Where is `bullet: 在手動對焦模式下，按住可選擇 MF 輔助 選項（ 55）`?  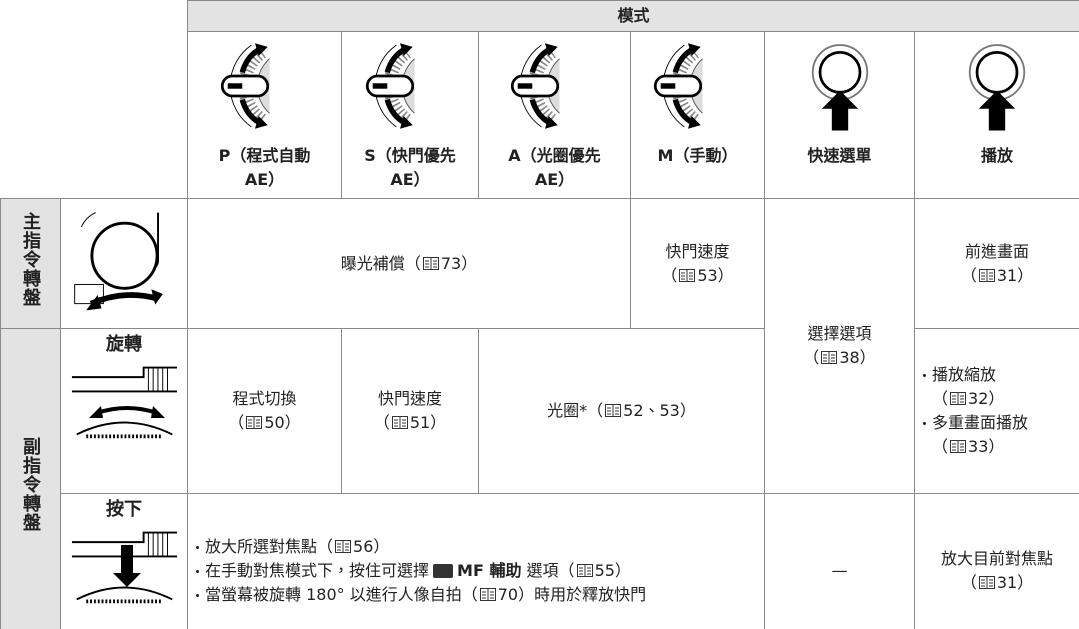 bullet: 在手動對焦模式下，按住可選擇 MF 輔助 選項（ 55） is located at coordinates (478, 571).